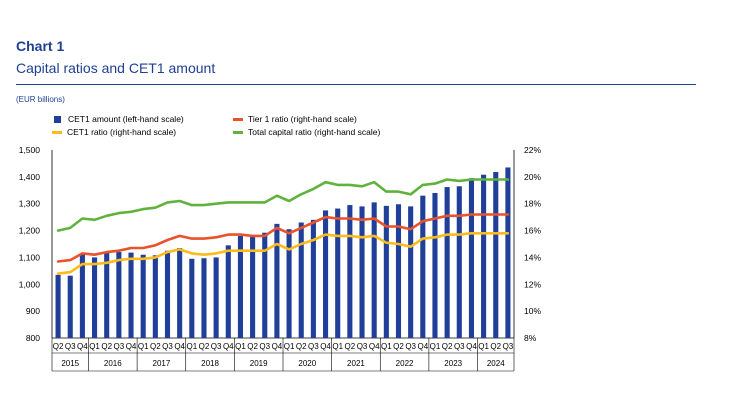 The image size is (730, 410). What do you see at coordinates (259, 363) in the screenshot?
I see `year-label: 2019` at bounding box center [259, 363].